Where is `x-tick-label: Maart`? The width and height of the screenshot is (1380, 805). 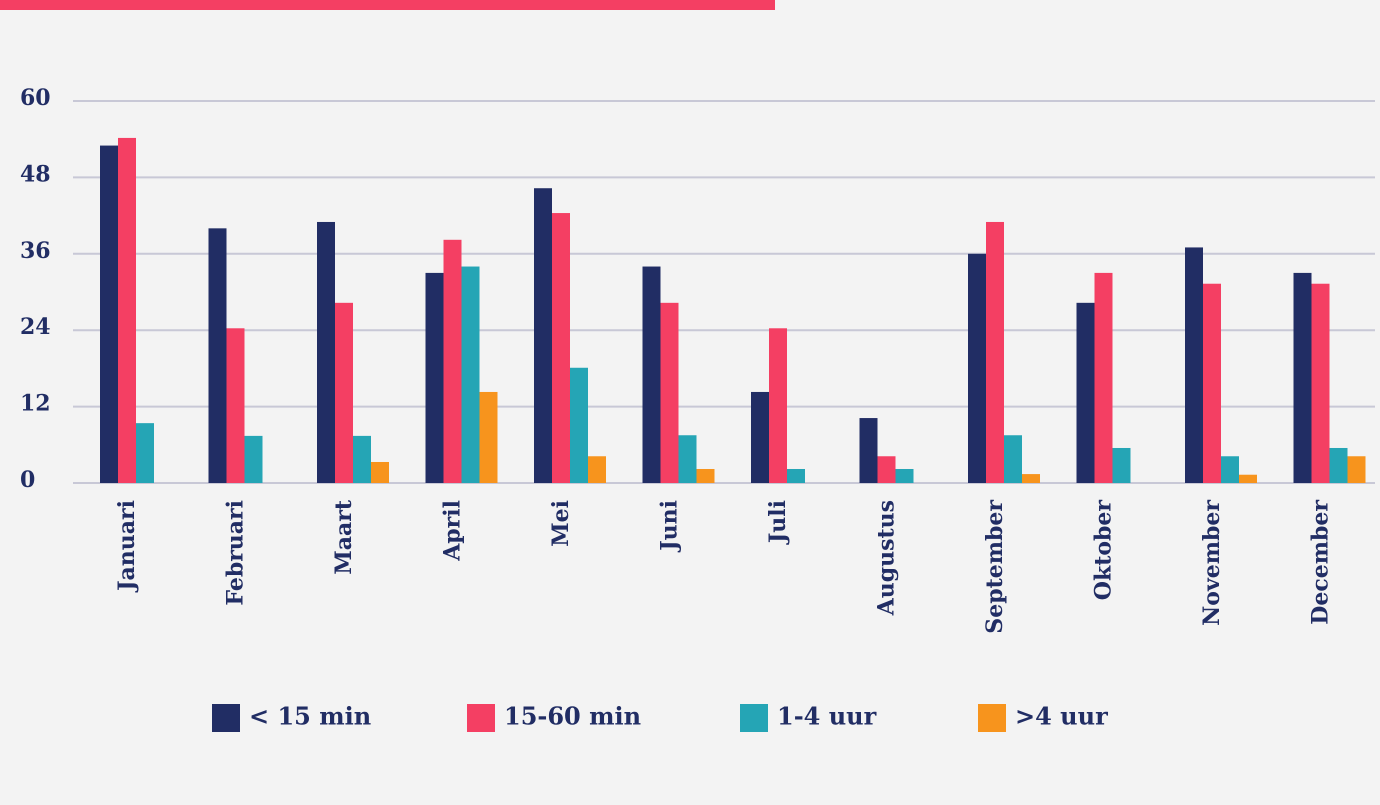
x-tick-label: Maart is located at coordinates (344, 536).